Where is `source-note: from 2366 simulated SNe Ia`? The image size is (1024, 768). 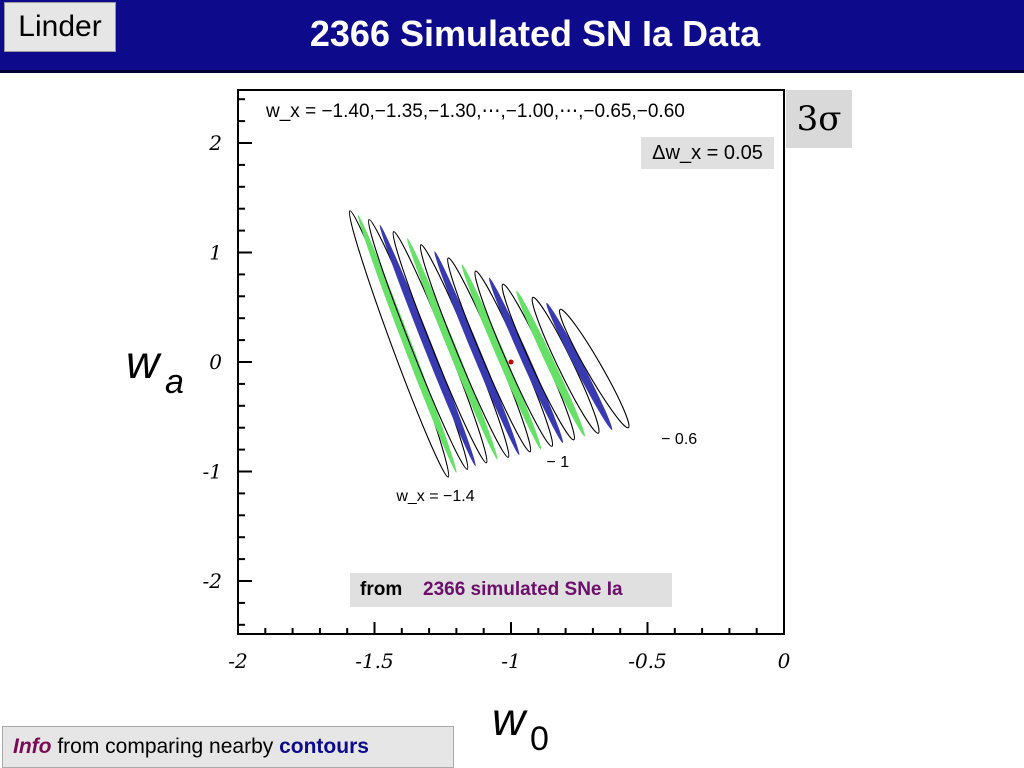
source-note: from 2366 simulated SNe Ia is located at coordinates (511, 590).